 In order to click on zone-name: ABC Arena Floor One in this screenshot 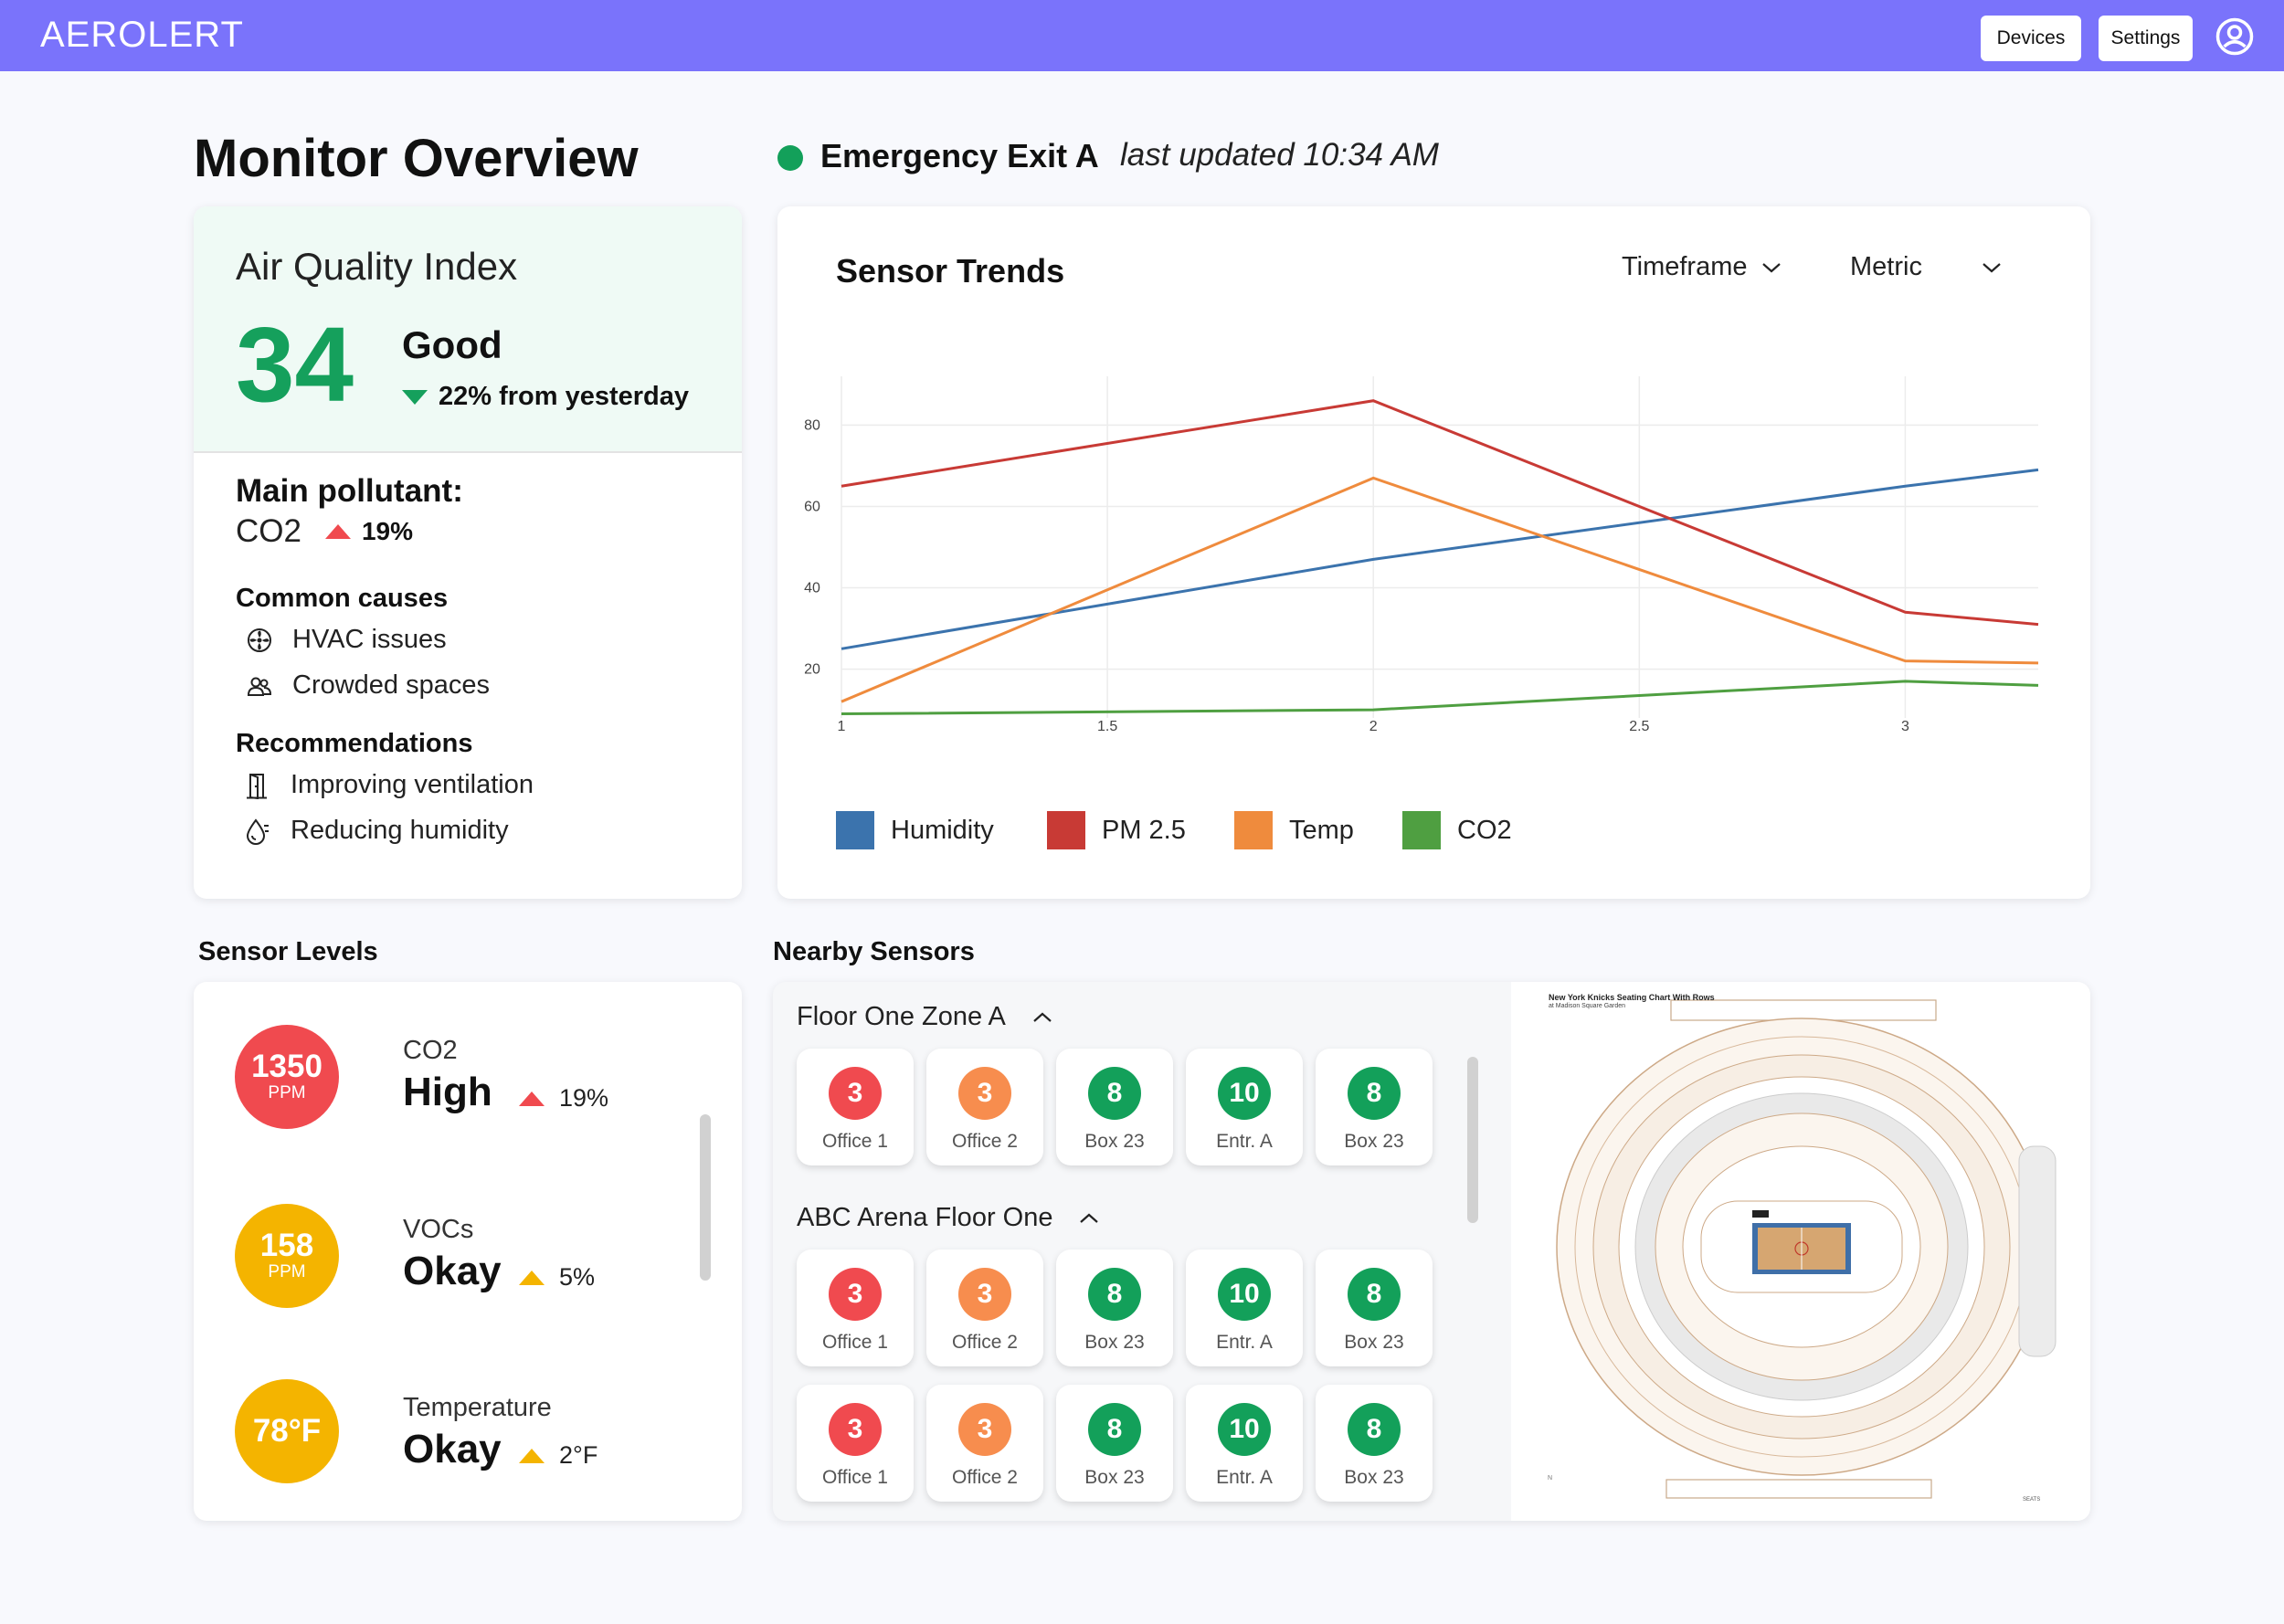, I will do `click(925, 1217)`.